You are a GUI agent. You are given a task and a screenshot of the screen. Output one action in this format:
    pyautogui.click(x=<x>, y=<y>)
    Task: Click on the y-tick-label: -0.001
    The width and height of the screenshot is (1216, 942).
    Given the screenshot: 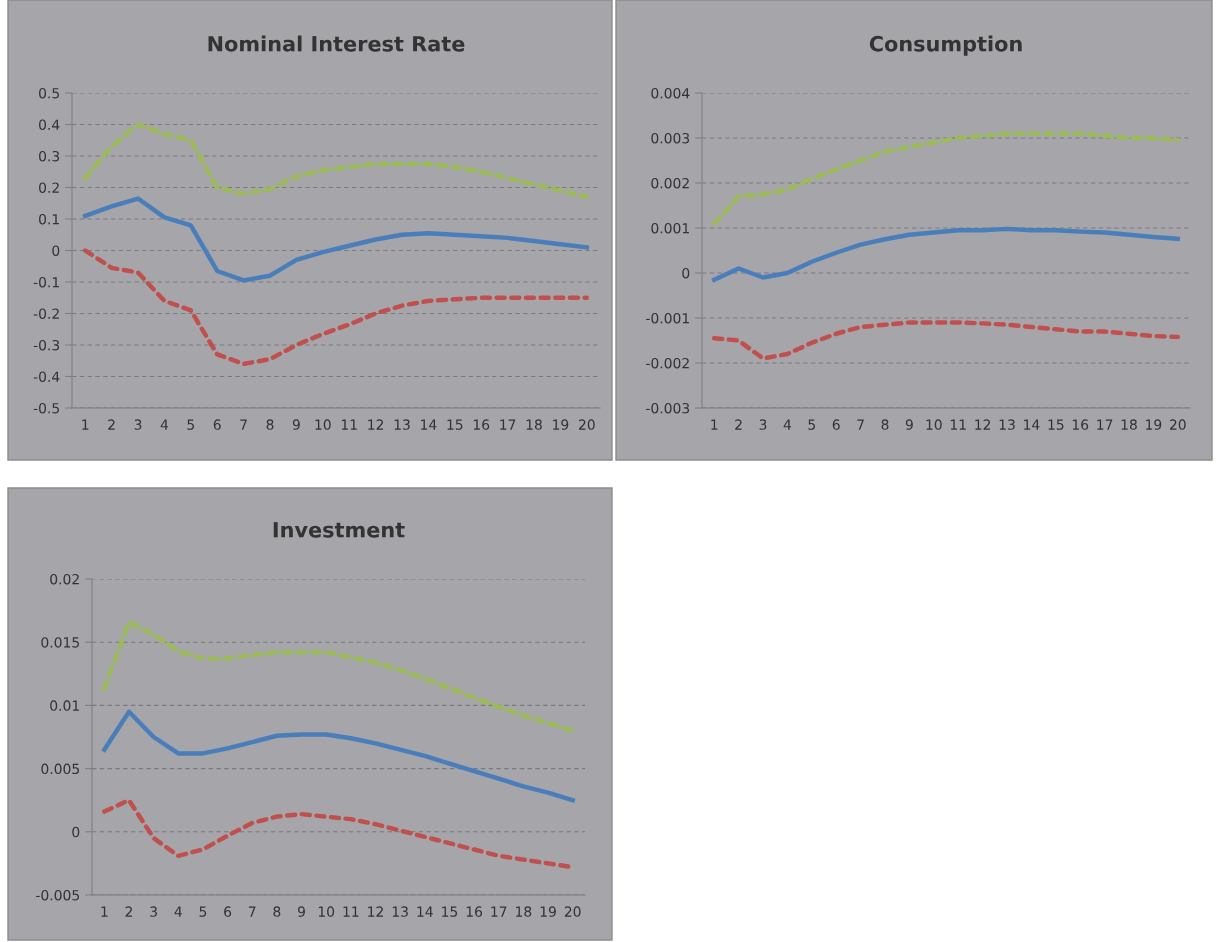 What is the action you would take?
    pyautogui.click(x=667, y=318)
    